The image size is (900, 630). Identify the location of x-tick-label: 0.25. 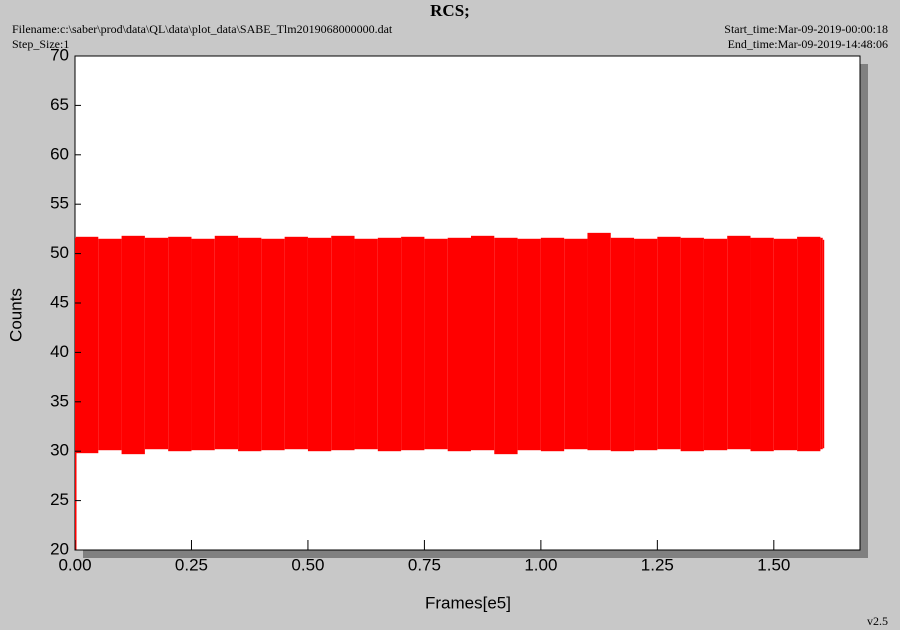
(191, 564).